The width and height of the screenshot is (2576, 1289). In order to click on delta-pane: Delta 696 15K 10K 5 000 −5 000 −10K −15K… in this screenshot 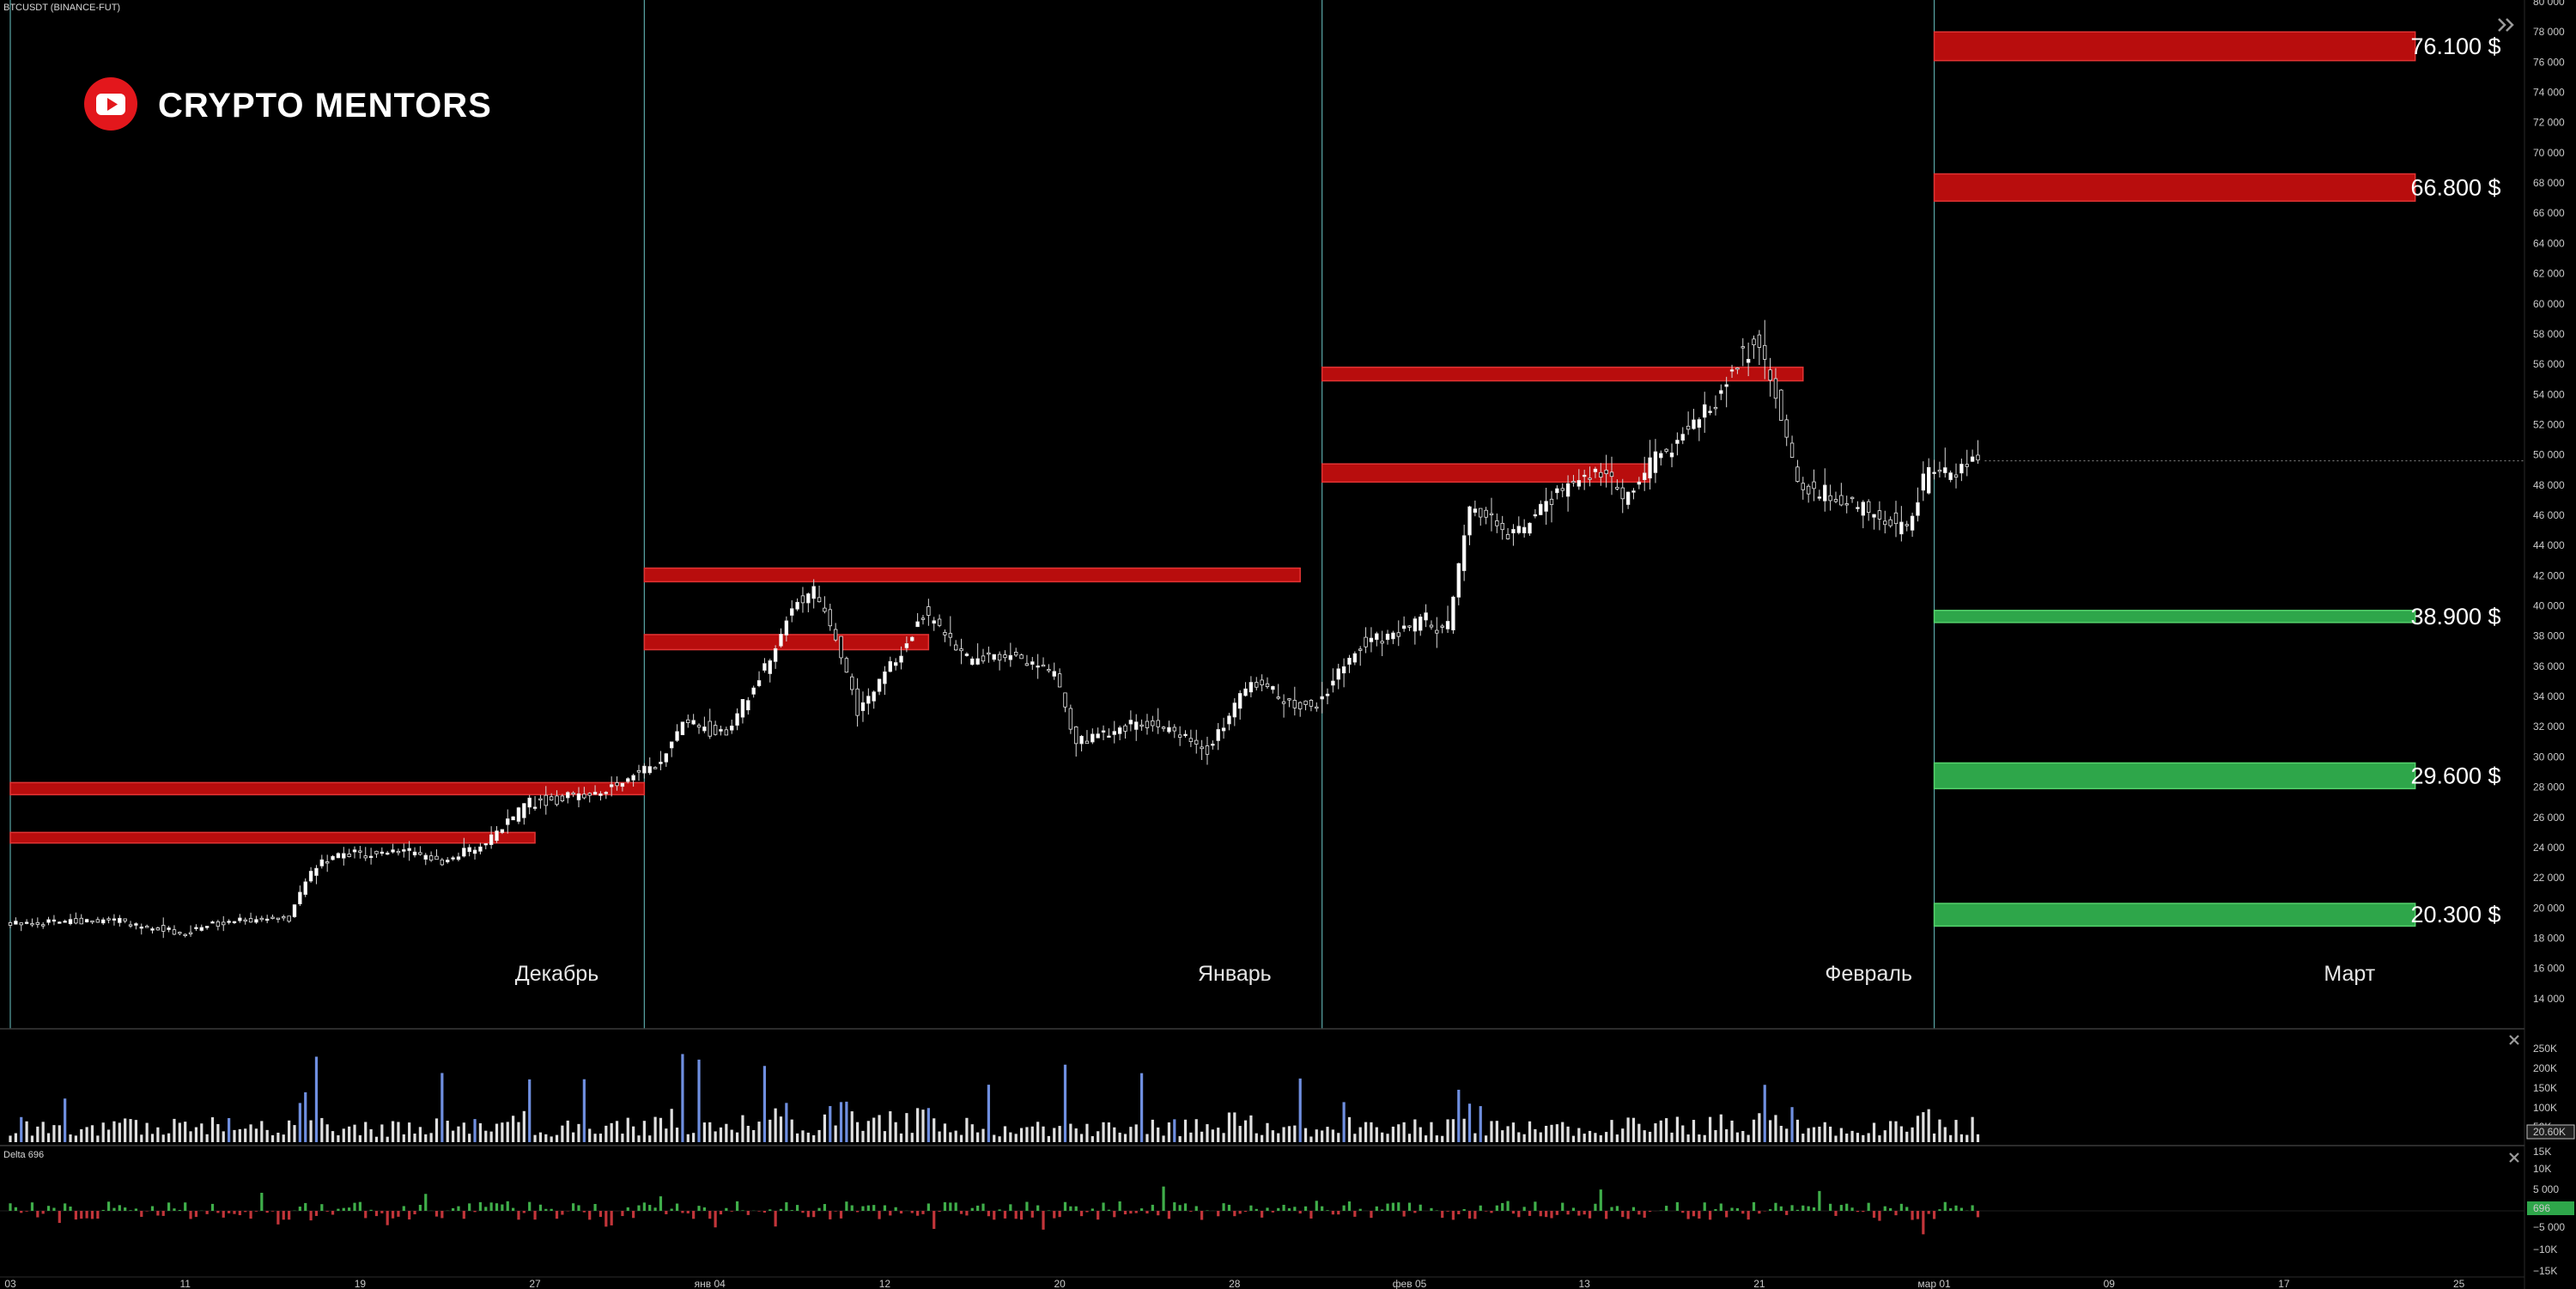, I will do `click(1287, 1211)`.